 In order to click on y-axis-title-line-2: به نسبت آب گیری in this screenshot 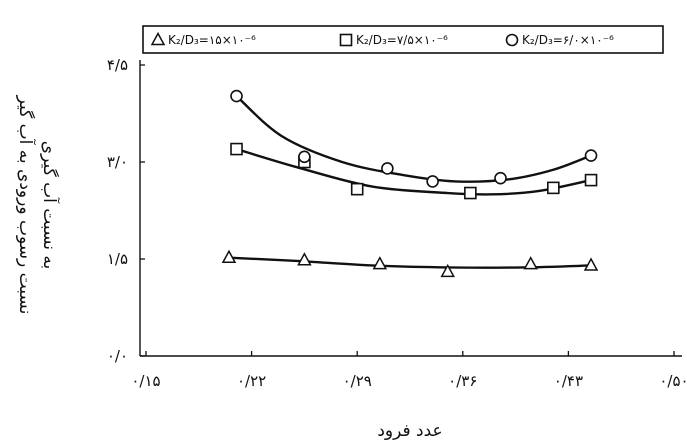, I will do `click(50, 205)`.